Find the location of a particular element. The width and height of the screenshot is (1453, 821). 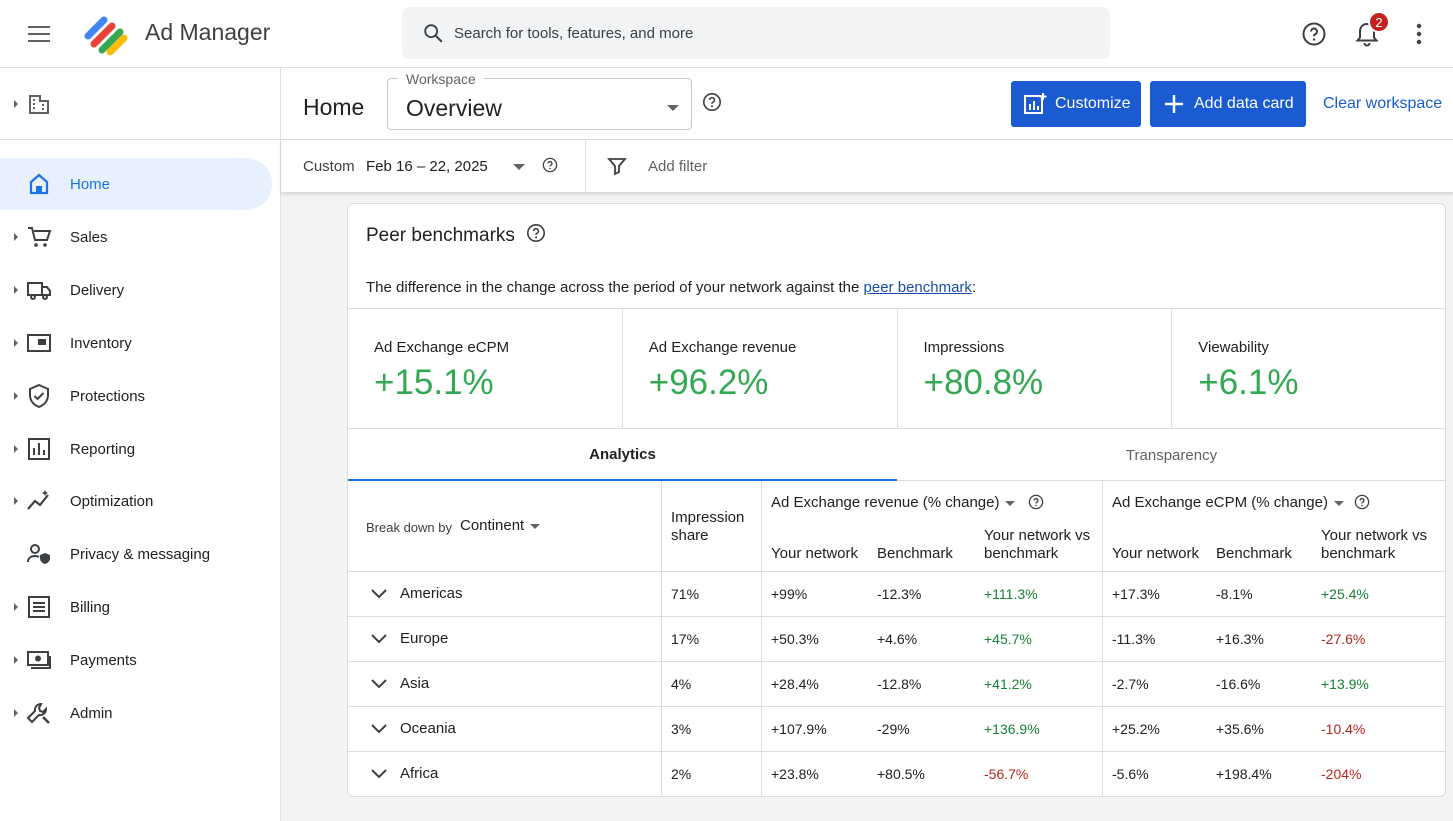

search-input is located at coordinates (754, 33).